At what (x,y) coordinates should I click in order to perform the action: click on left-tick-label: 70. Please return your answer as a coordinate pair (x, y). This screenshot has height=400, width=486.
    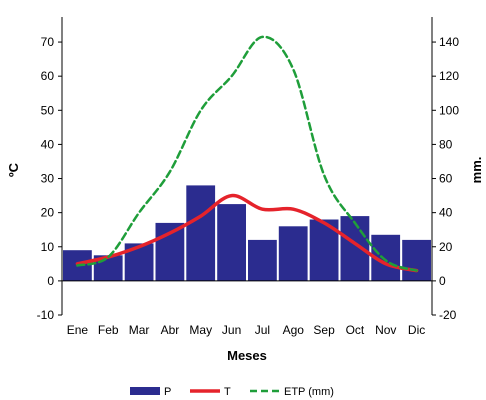
    Looking at the image, I should click on (48, 42).